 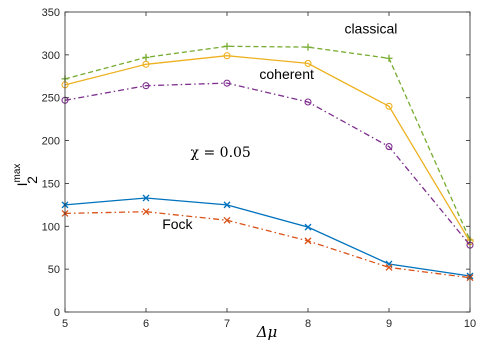 I want to click on x-tick-label: 9, so click(x=389, y=324).